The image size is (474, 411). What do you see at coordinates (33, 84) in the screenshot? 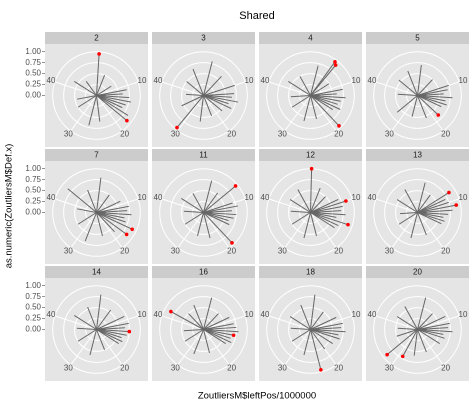
I see `y-tick-label: 0.25` at bounding box center [33, 84].